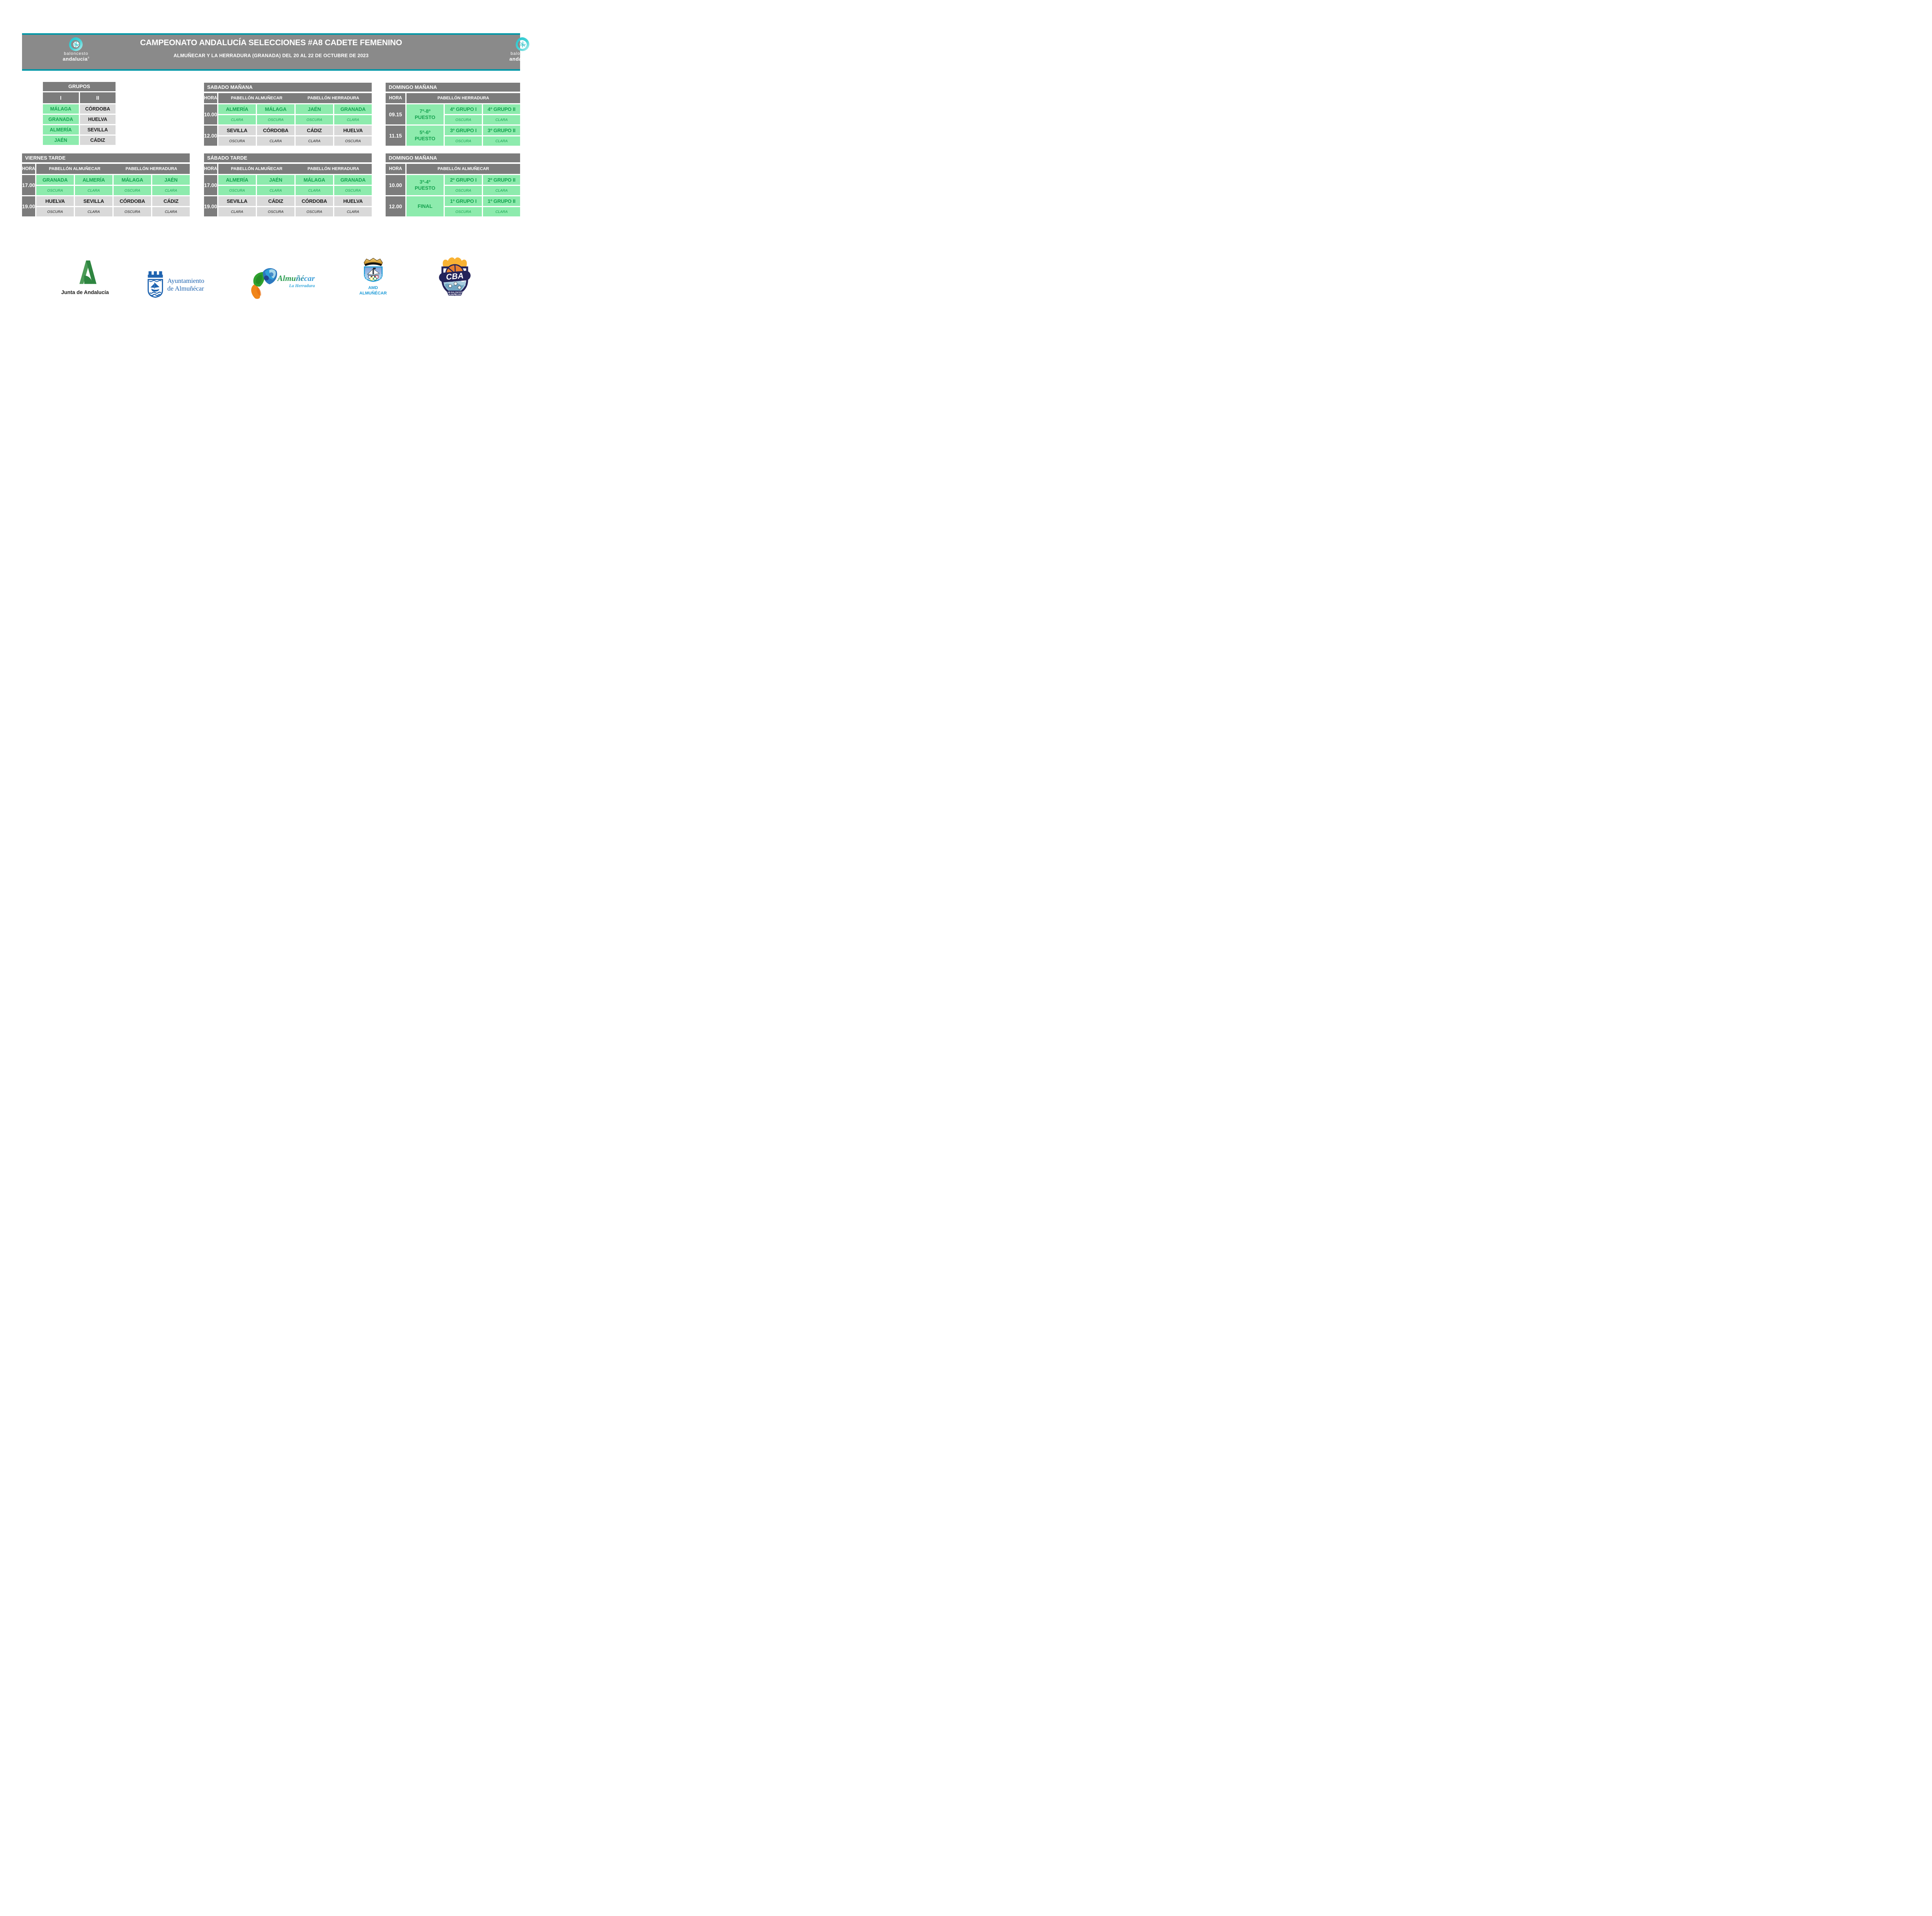 The image size is (1932, 1916). Describe the element at coordinates (463, 169) in the screenshot. I see `venues-header: PABELLÓN ALMUÑECAR` at that location.